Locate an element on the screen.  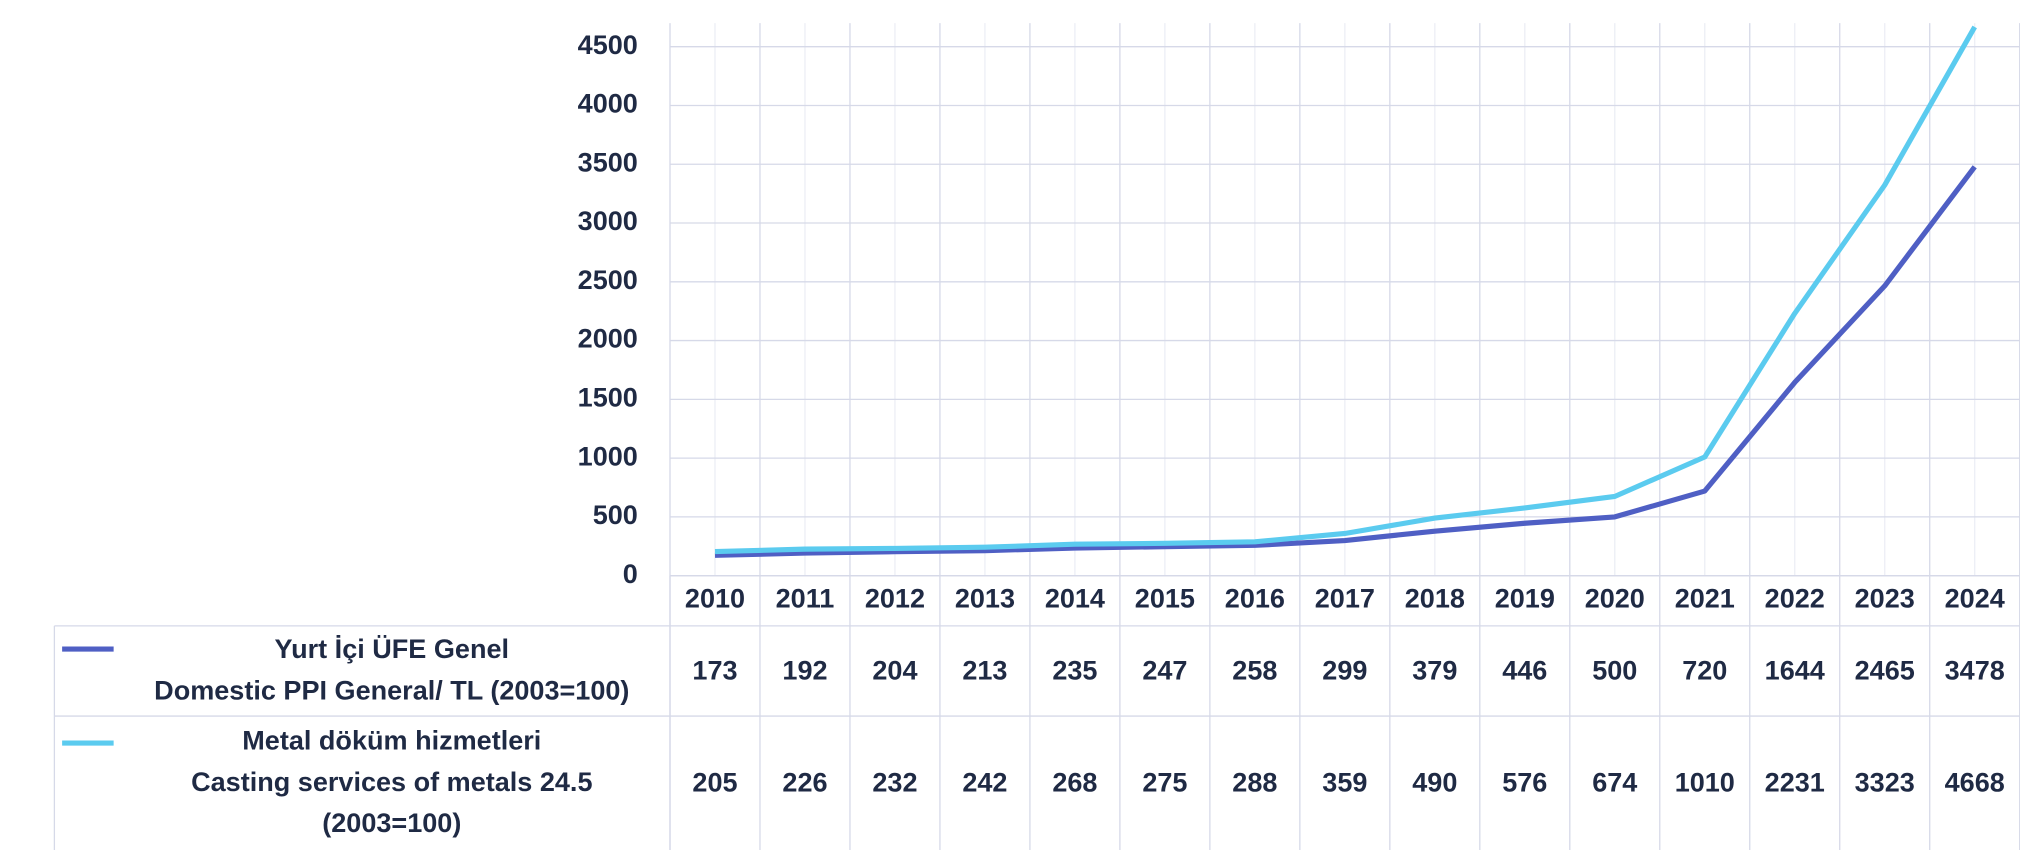
x-tick-label: 2017 is located at coordinates (1345, 598).